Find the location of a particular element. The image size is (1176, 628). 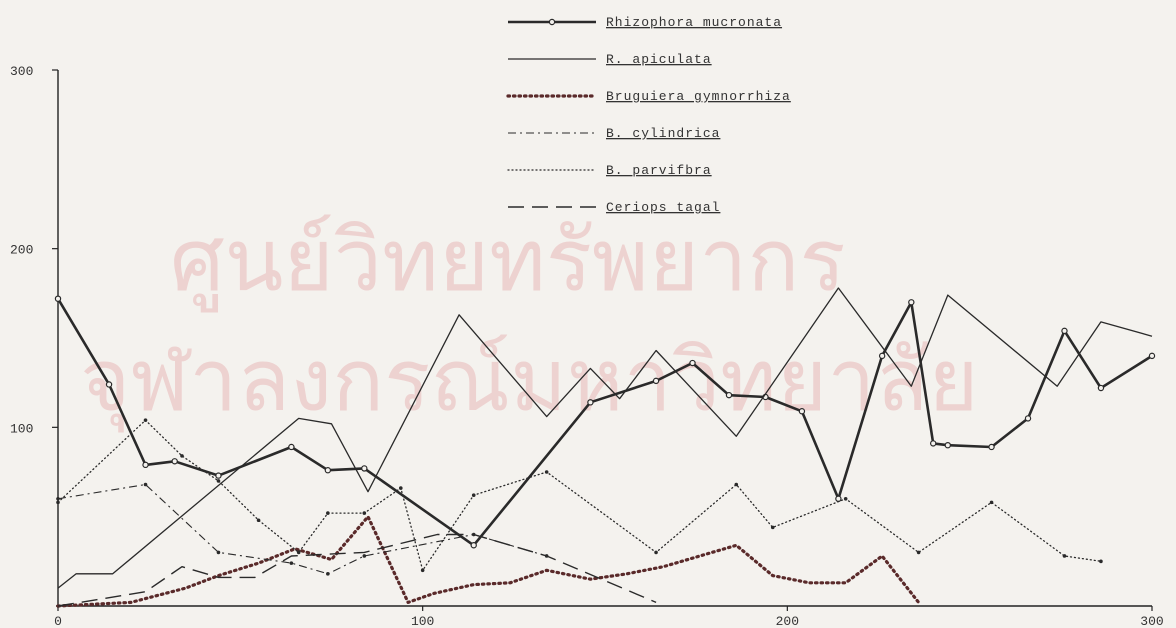

legend-item: Bruguiera gymnorrhiza is located at coordinates (648, 96).